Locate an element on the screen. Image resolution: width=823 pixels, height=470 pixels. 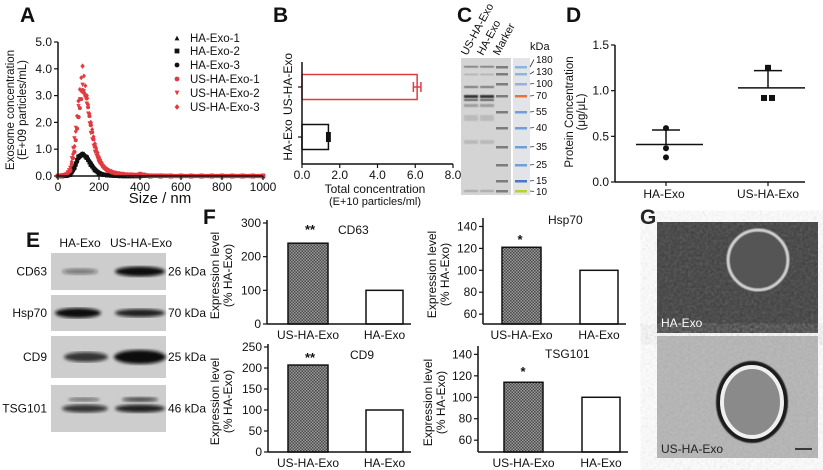
y-tick-label: 150 is located at coordinates (252, 389).